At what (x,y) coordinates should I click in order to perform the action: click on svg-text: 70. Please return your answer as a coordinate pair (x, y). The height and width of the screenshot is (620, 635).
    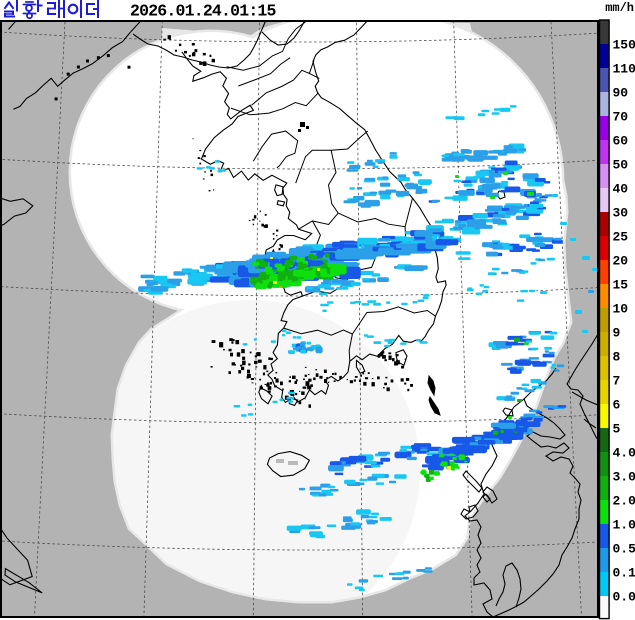
    Looking at the image, I should click on (621, 117).